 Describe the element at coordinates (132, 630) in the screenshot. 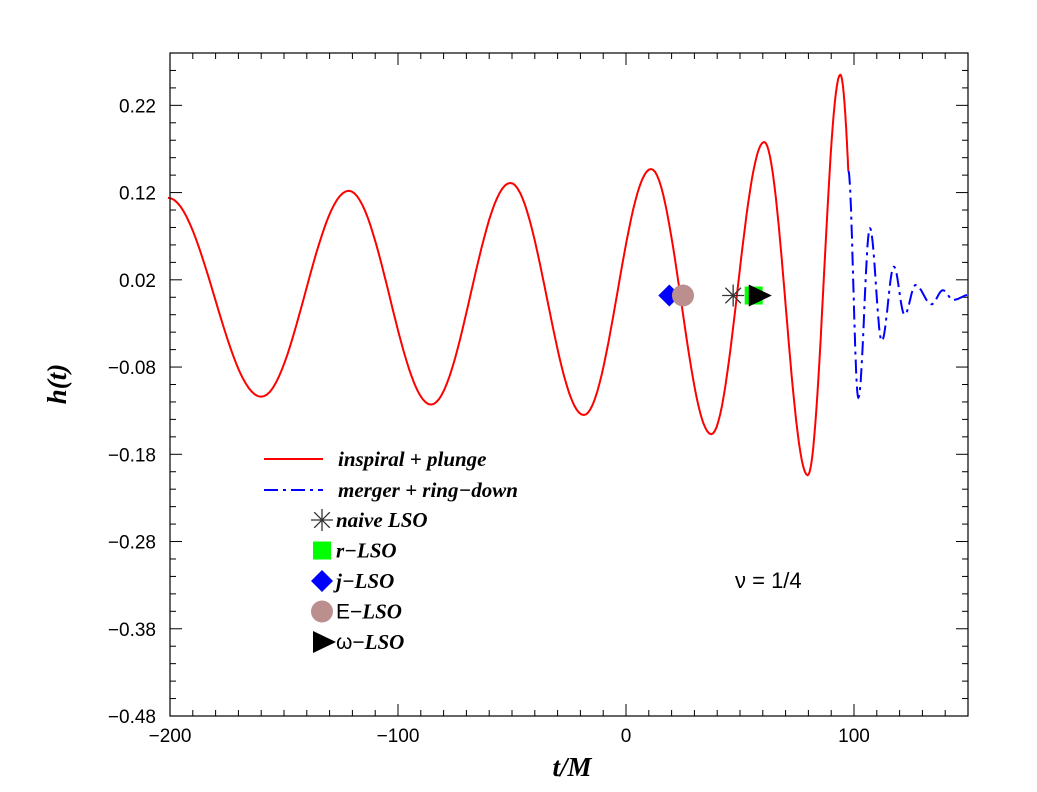

I see `y-tick-label: −0.38` at that location.